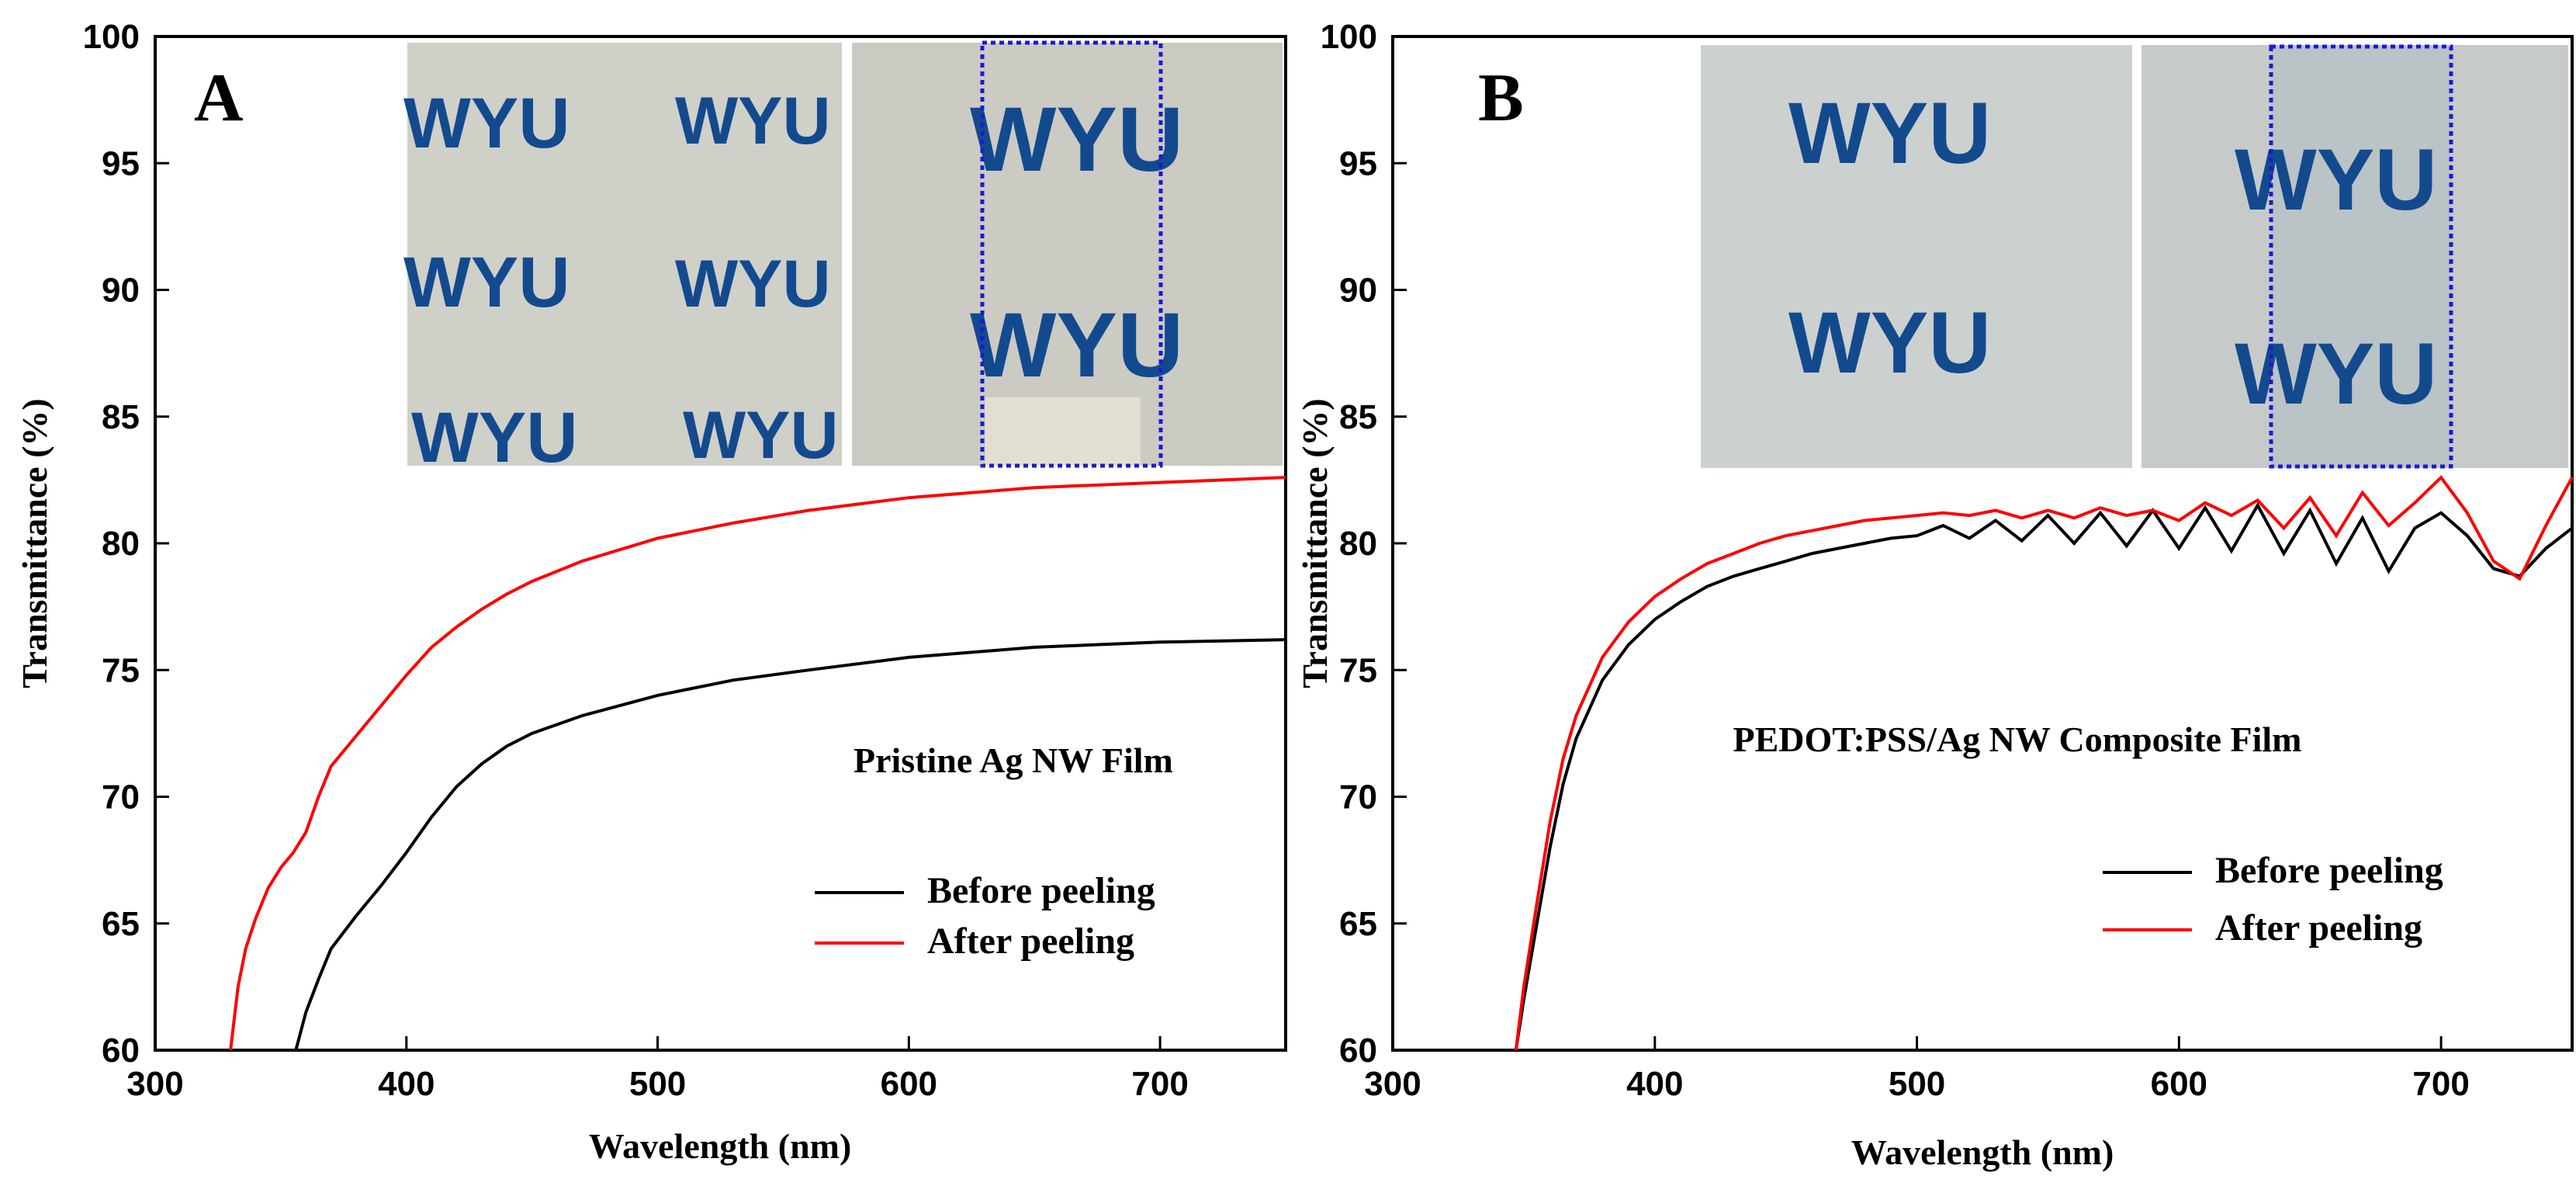  What do you see at coordinates (790, 844) in the screenshot?
I see `series-line-before-peeling-a` at bounding box center [790, 844].